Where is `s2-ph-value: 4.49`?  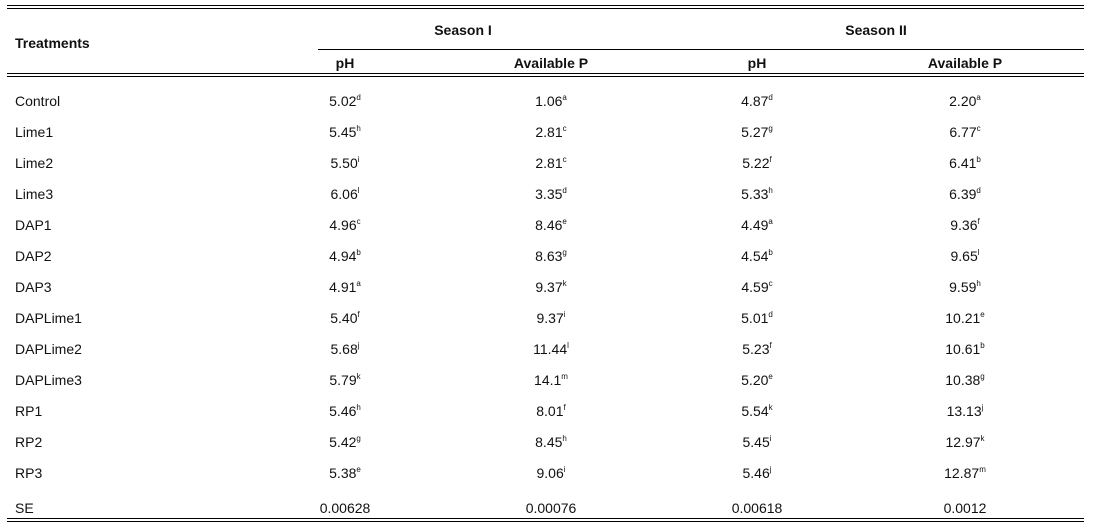
s2-ph-value: 4.49 is located at coordinates (755, 225).